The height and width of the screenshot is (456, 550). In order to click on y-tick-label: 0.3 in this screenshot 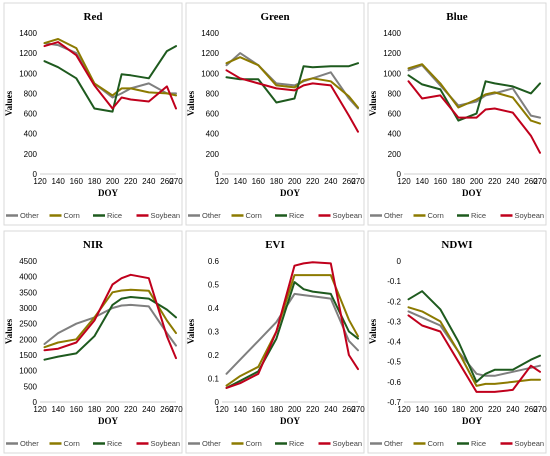, I will do `click(214, 332)`.